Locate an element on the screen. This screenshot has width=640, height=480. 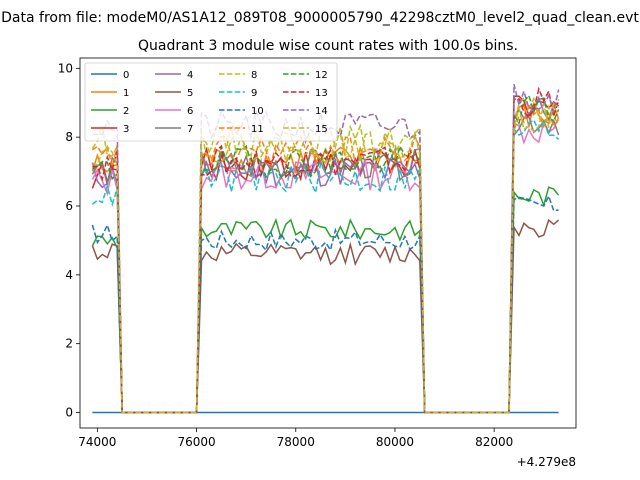
legend-label: 11 is located at coordinates (257, 129).